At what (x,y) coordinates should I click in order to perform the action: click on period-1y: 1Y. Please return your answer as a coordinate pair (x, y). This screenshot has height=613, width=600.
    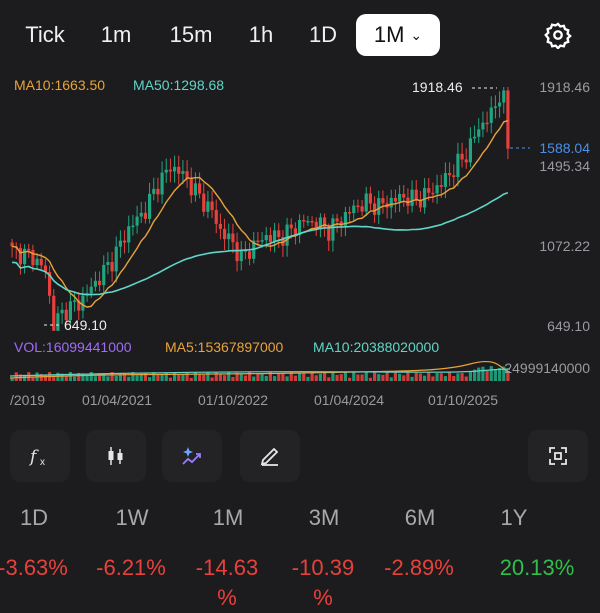
    Looking at the image, I should click on (514, 517).